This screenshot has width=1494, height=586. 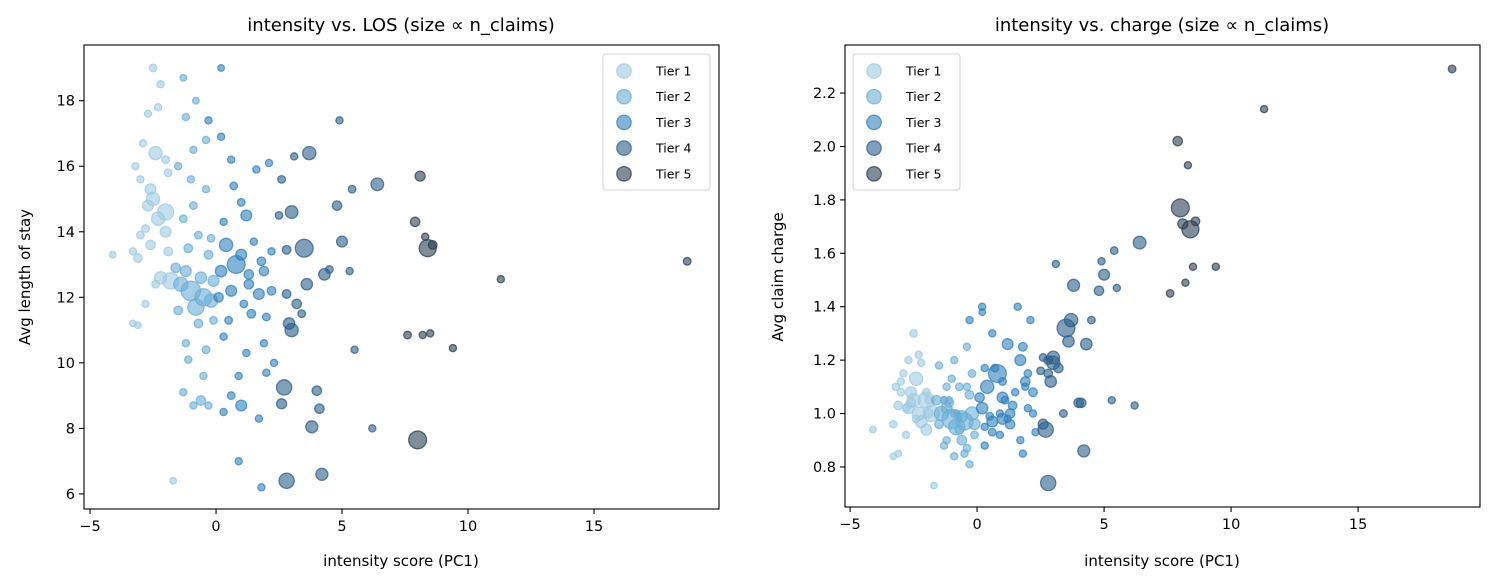 I want to click on y-tick-label: 1.8, so click(x=824, y=201).